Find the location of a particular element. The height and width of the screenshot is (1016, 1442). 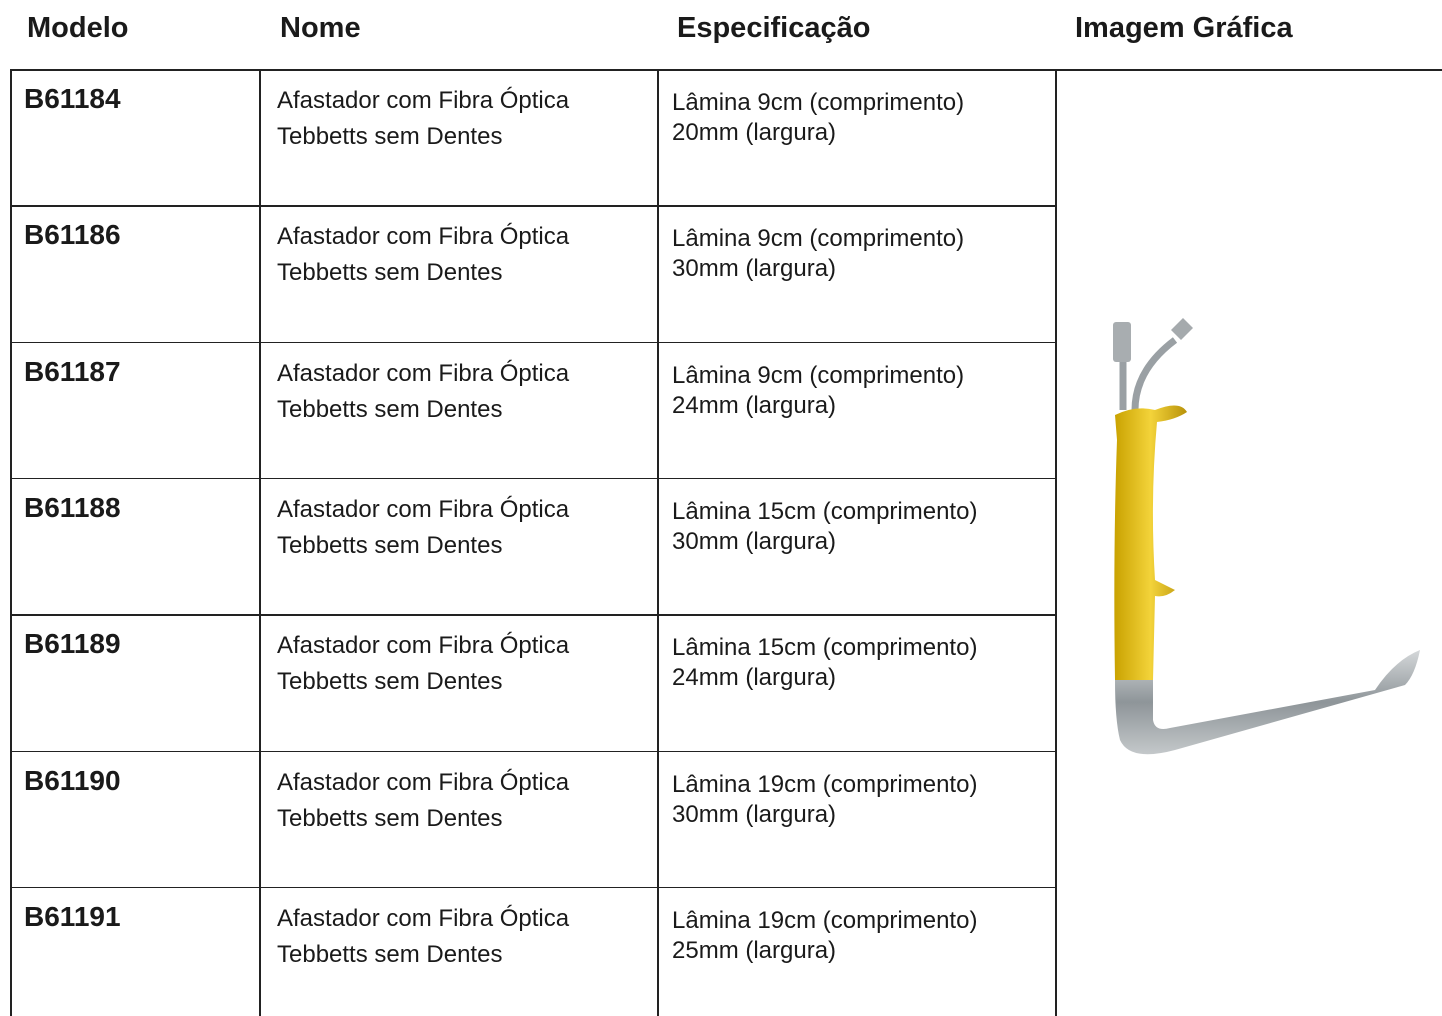

product-image is located at coordinates (1266, 536).